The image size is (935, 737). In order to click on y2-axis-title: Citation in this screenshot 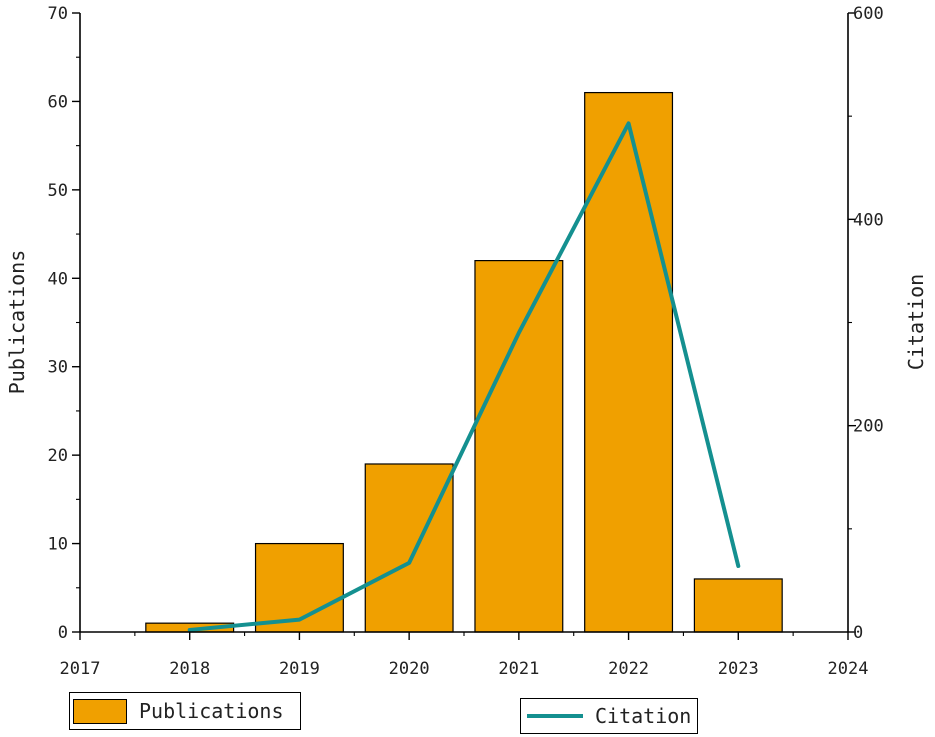, I will do `click(916, 322)`.